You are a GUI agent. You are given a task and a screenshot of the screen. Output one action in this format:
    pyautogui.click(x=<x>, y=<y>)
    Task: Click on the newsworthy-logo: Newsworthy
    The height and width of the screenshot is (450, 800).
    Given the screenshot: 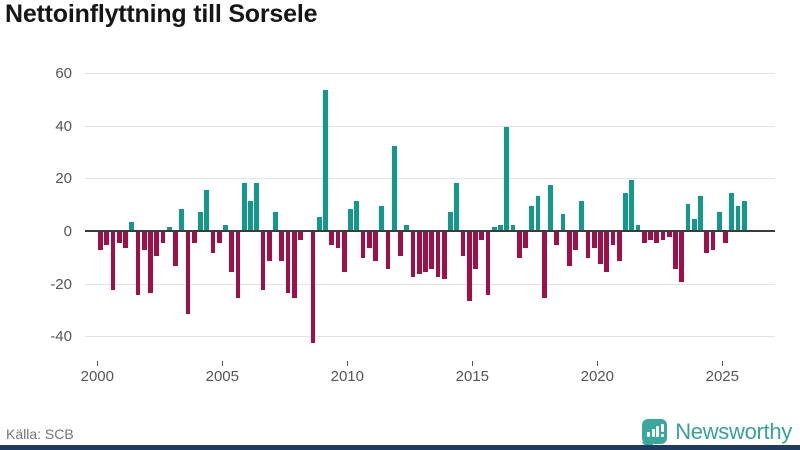 What is the action you would take?
    pyautogui.click(x=717, y=432)
    